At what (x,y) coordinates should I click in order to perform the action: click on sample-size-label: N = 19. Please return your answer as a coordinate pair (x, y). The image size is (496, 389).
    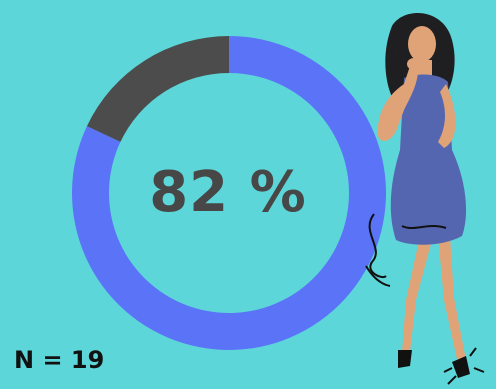
    Looking at the image, I should click on (59, 360).